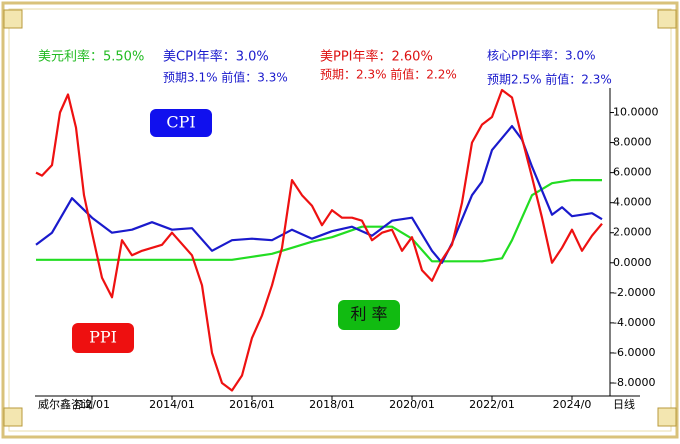 This screenshot has width=680, height=444. What do you see at coordinates (572, 404) in the screenshot?
I see `x-tick-label: 2024/0` at bounding box center [572, 404].